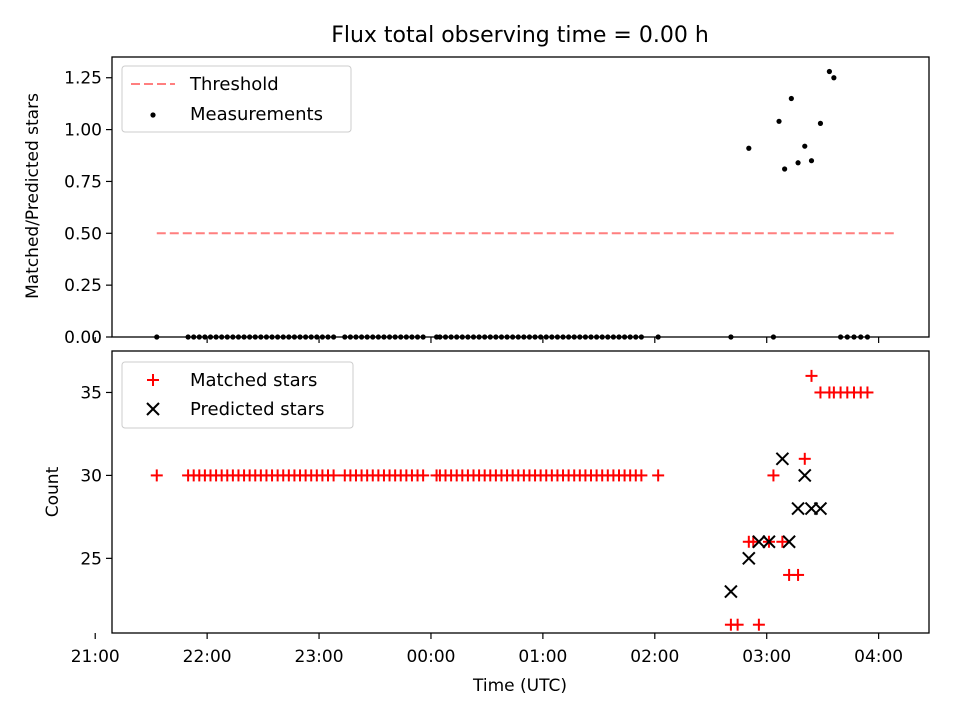 The image size is (960, 720). I want to click on measurements-legend-label: Measurements, so click(256, 114).